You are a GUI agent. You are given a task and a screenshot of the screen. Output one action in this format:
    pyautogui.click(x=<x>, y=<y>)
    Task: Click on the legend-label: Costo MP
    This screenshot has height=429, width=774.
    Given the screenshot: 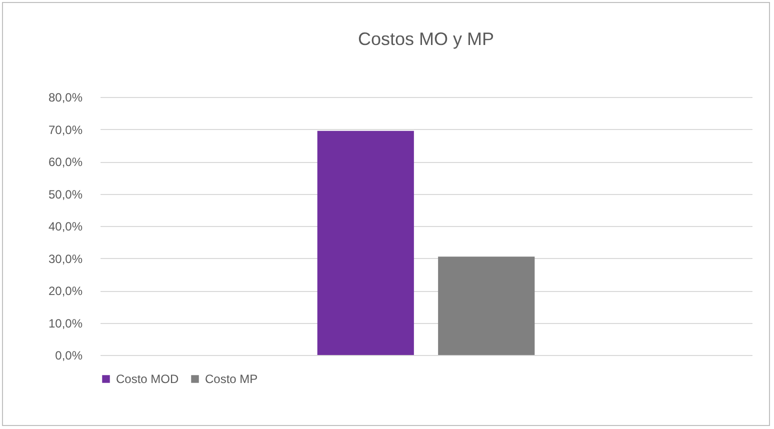 What is the action you would take?
    pyautogui.click(x=231, y=379)
    